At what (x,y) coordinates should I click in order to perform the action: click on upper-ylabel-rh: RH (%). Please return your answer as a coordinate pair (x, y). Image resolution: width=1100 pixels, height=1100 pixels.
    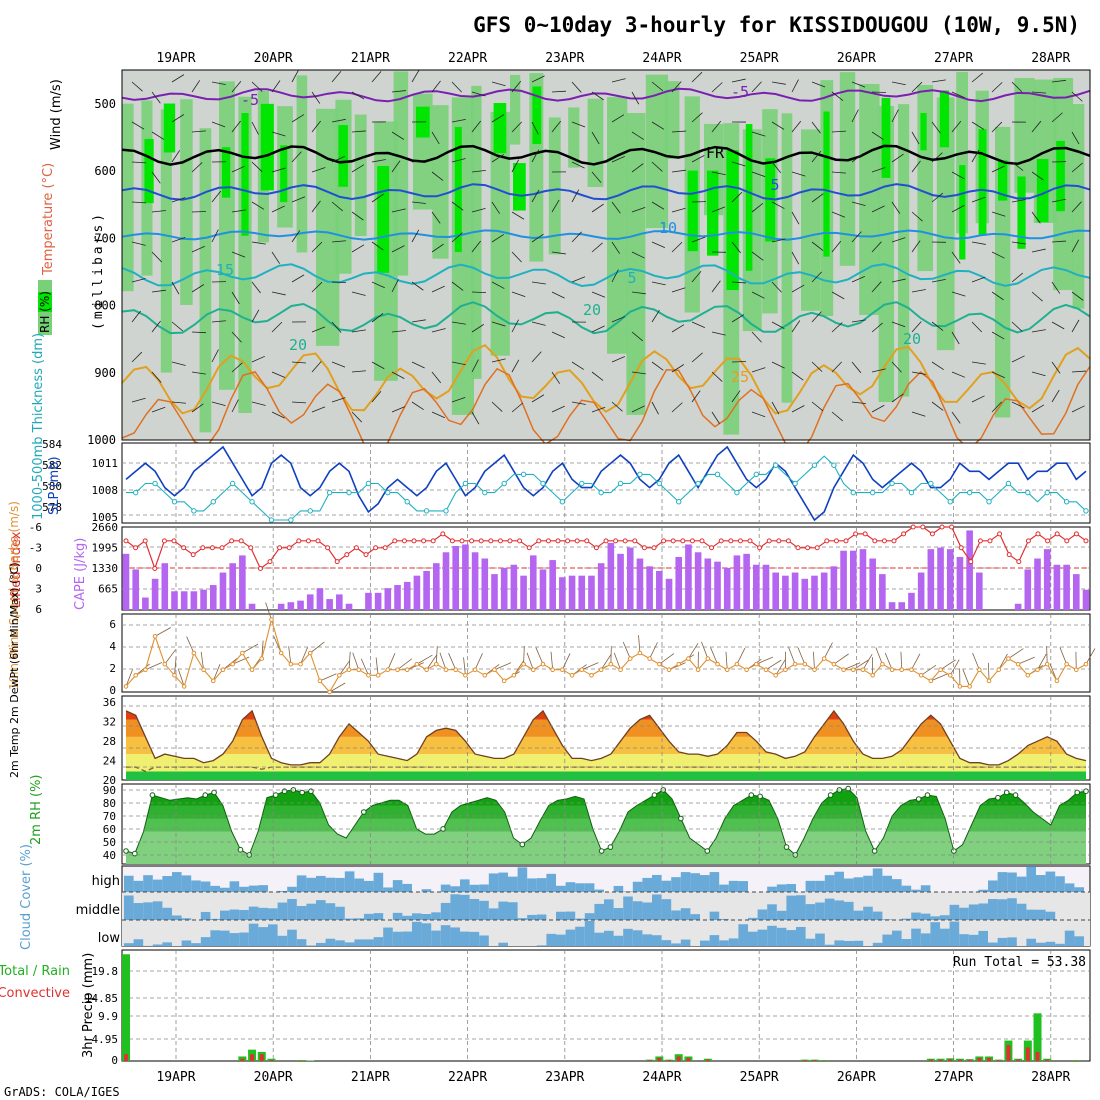
    Looking at the image, I should click on (45, 312).